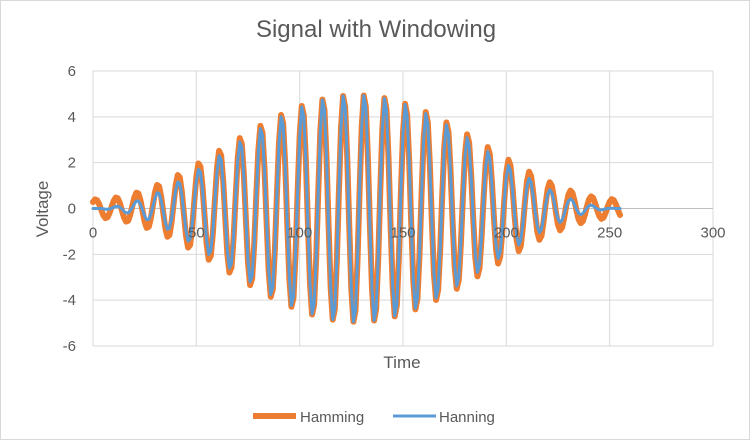  Describe the element at coordinates (42, 209) in the screenshot. I see `y-axis-label: Voltage` at that location.